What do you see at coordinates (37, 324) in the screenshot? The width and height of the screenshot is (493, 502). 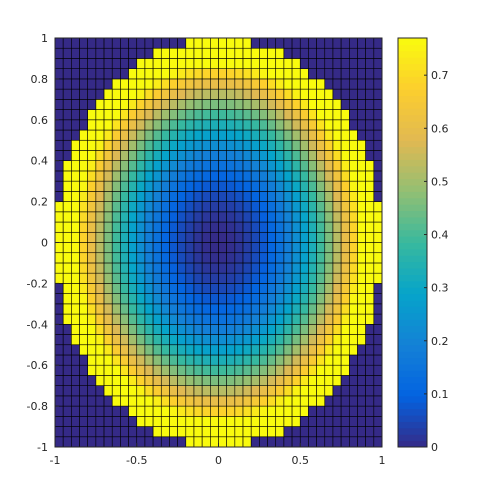 I see `y-tick-label: -0.4` at bounding box center [37, 324].